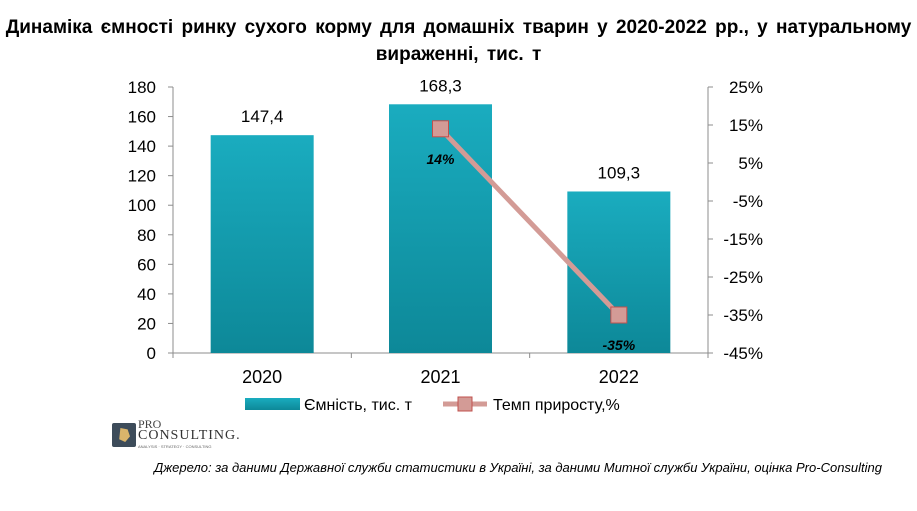 This screenshot has height=511, width=917. I want to click on y-right-tick-label: 5%, so click(750, 163).